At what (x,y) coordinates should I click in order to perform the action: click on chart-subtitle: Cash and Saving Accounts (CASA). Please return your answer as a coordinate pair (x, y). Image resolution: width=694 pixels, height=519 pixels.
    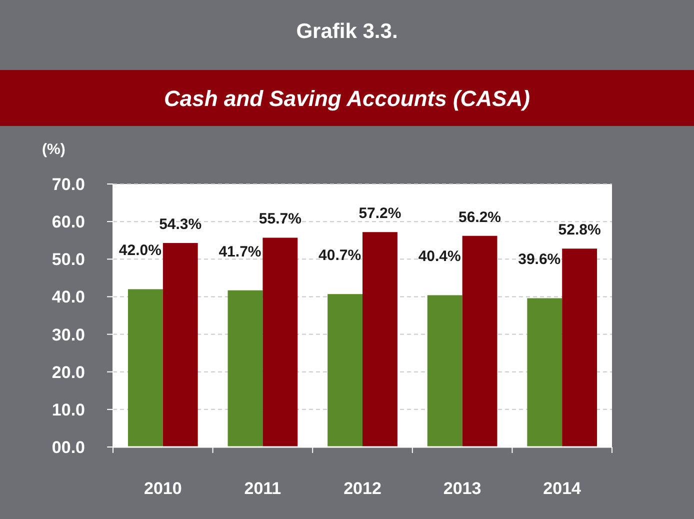
    Looking at the image, I should click on (347, 98).